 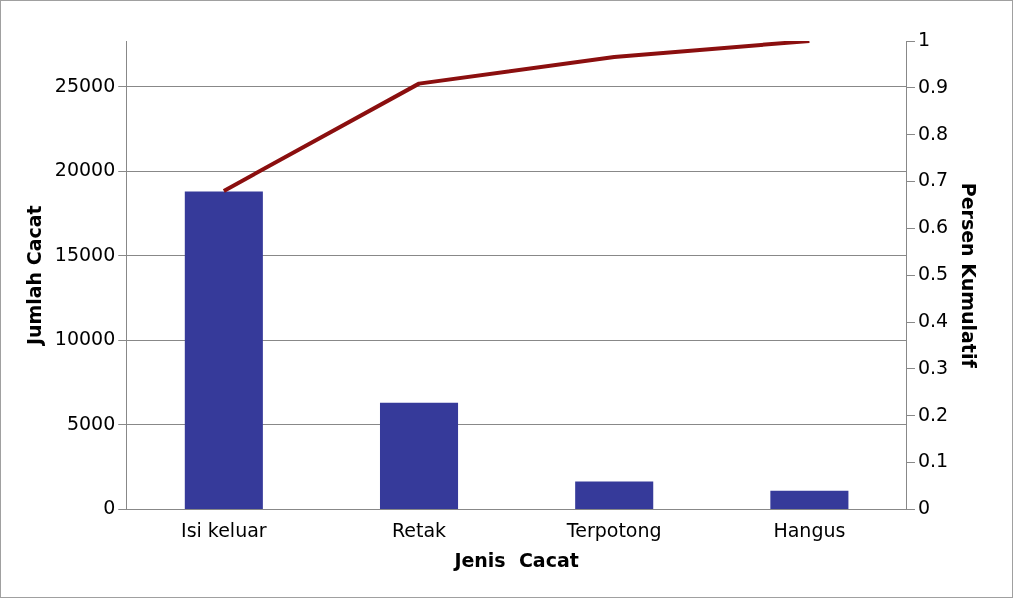 What do you see at coordinates (933, 273) in the screenshot?
I see `y2-tick-label: 0.5` at bounding box center [933, 273].